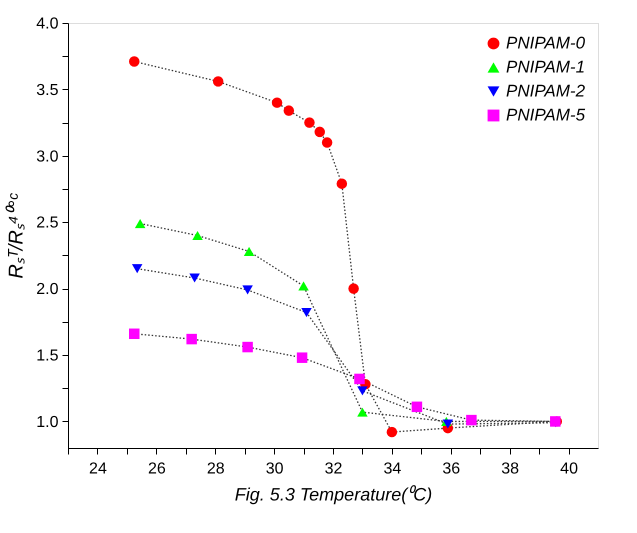  Describe the element at coordinates (47, 289) in the screenshot. I see `y-tick-label: 2.0` at that location.